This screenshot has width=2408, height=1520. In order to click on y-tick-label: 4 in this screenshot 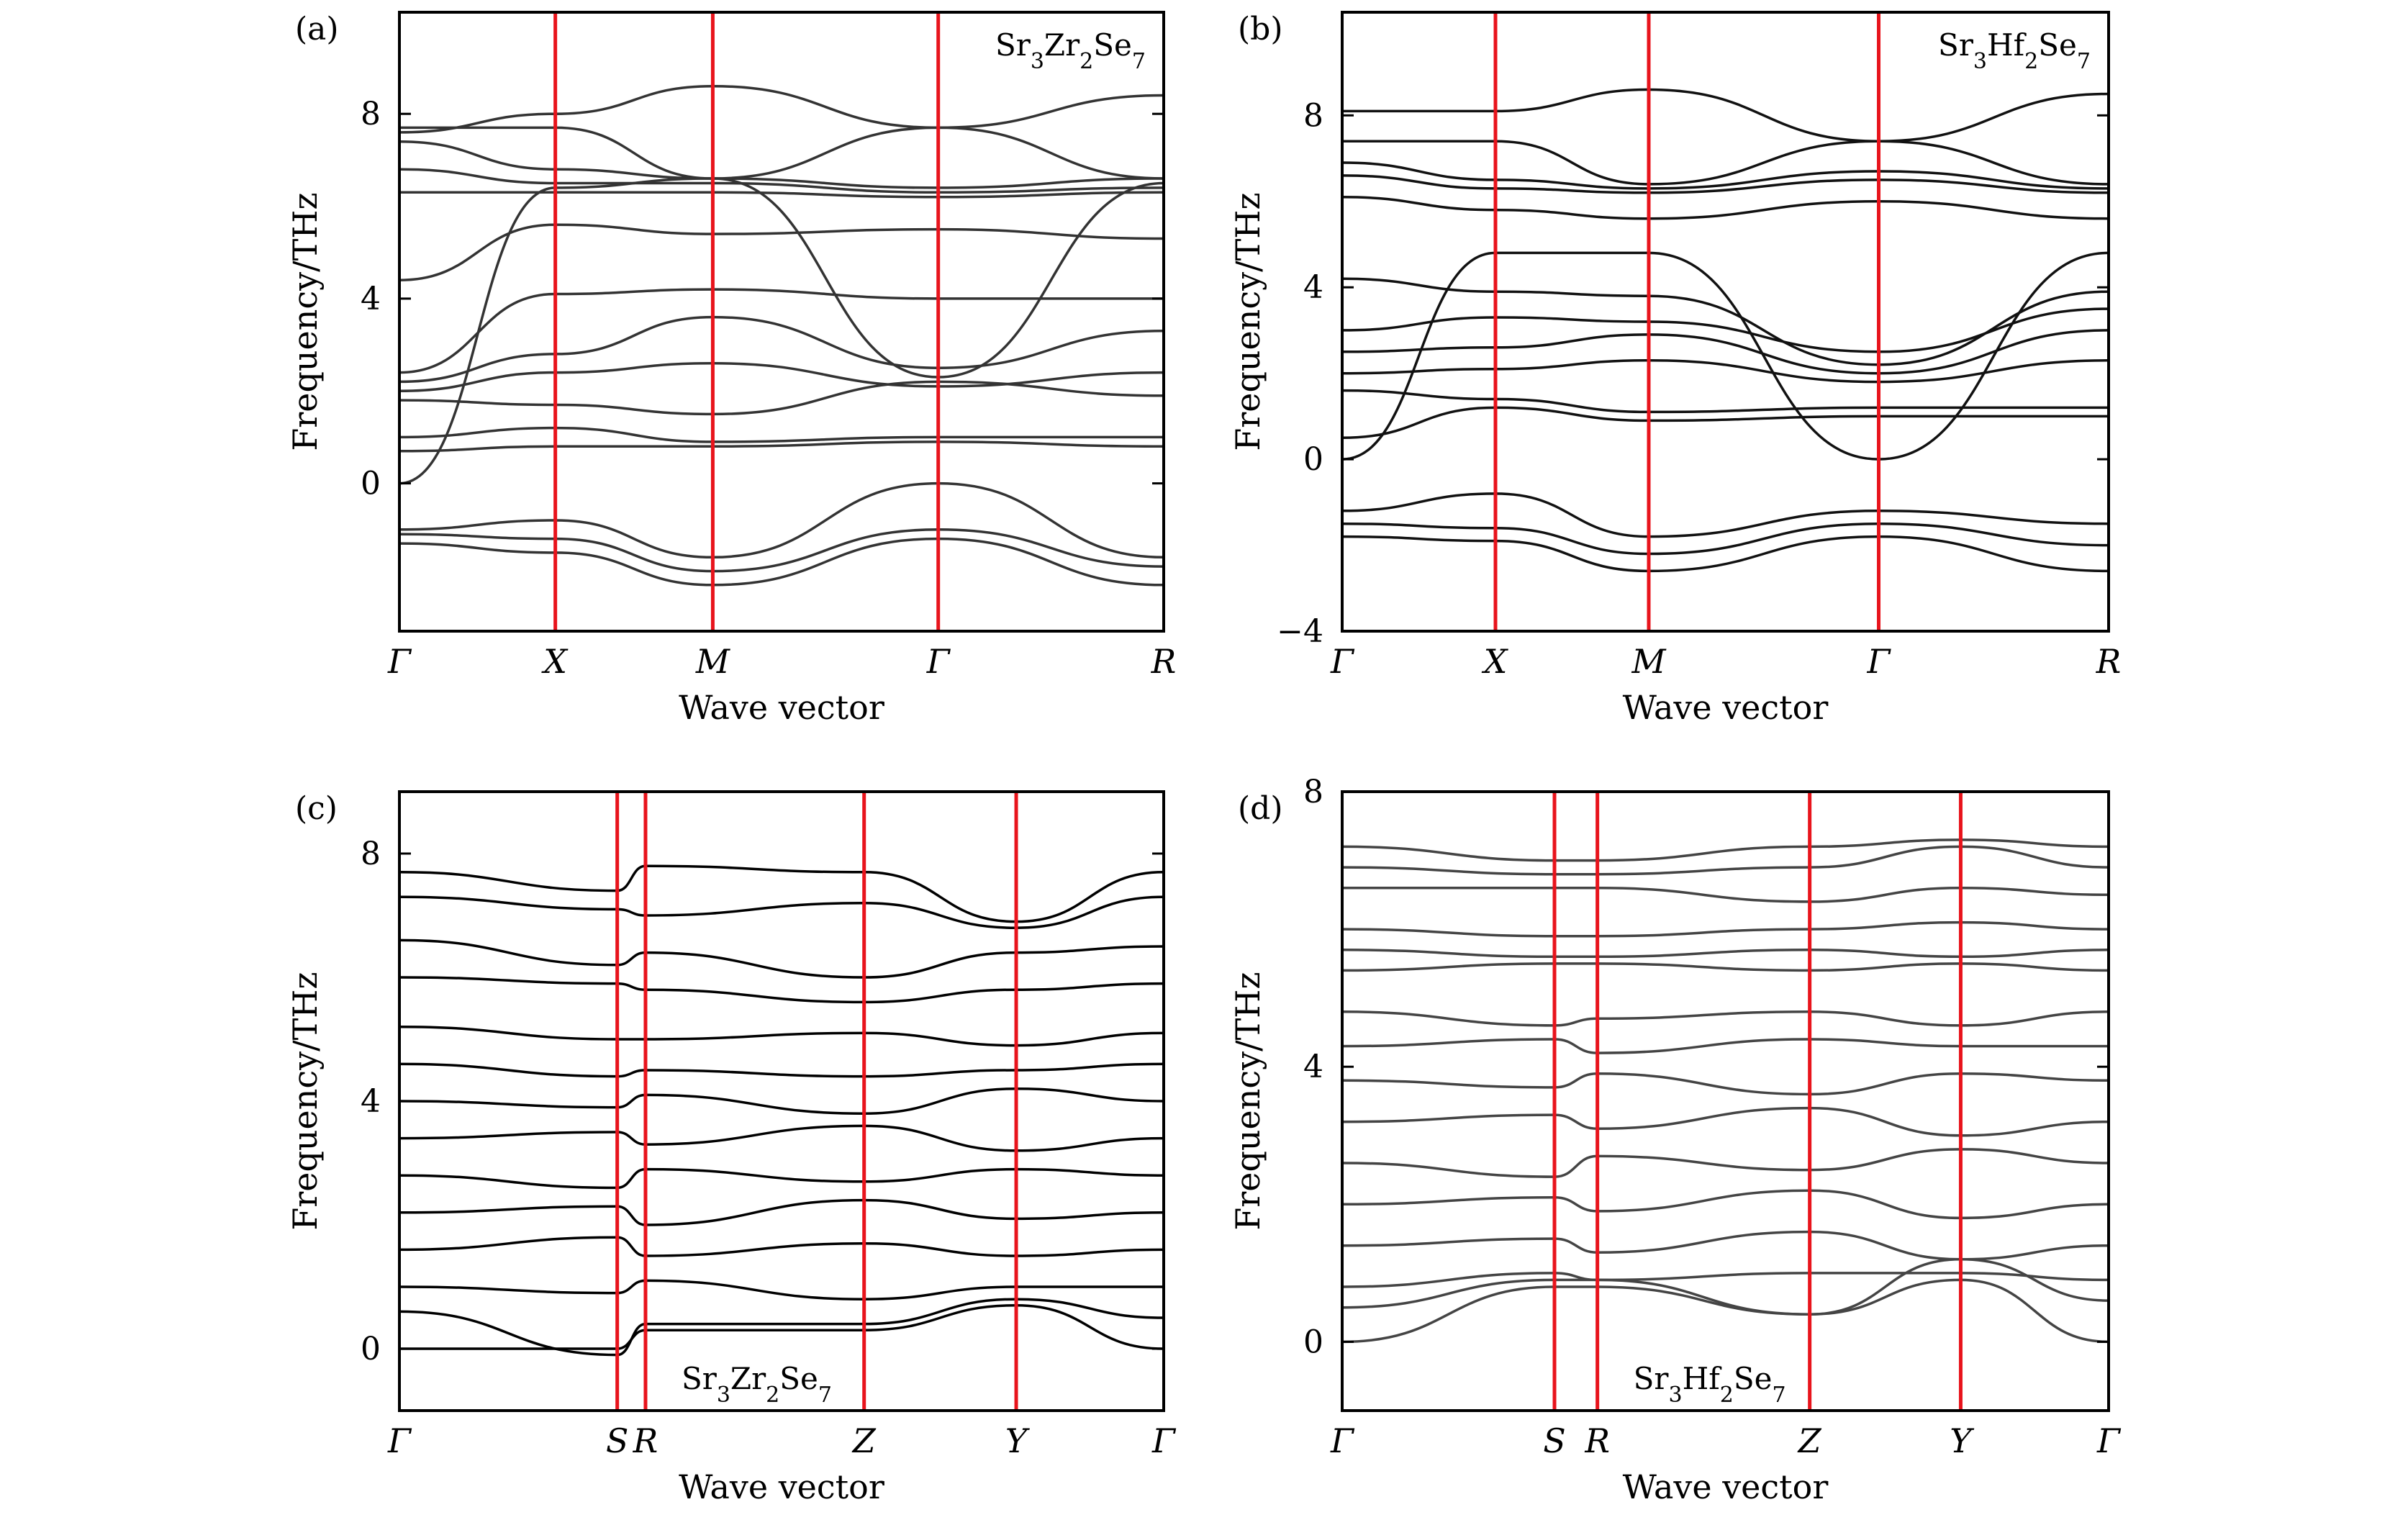, I will do `click(371, 299)`.